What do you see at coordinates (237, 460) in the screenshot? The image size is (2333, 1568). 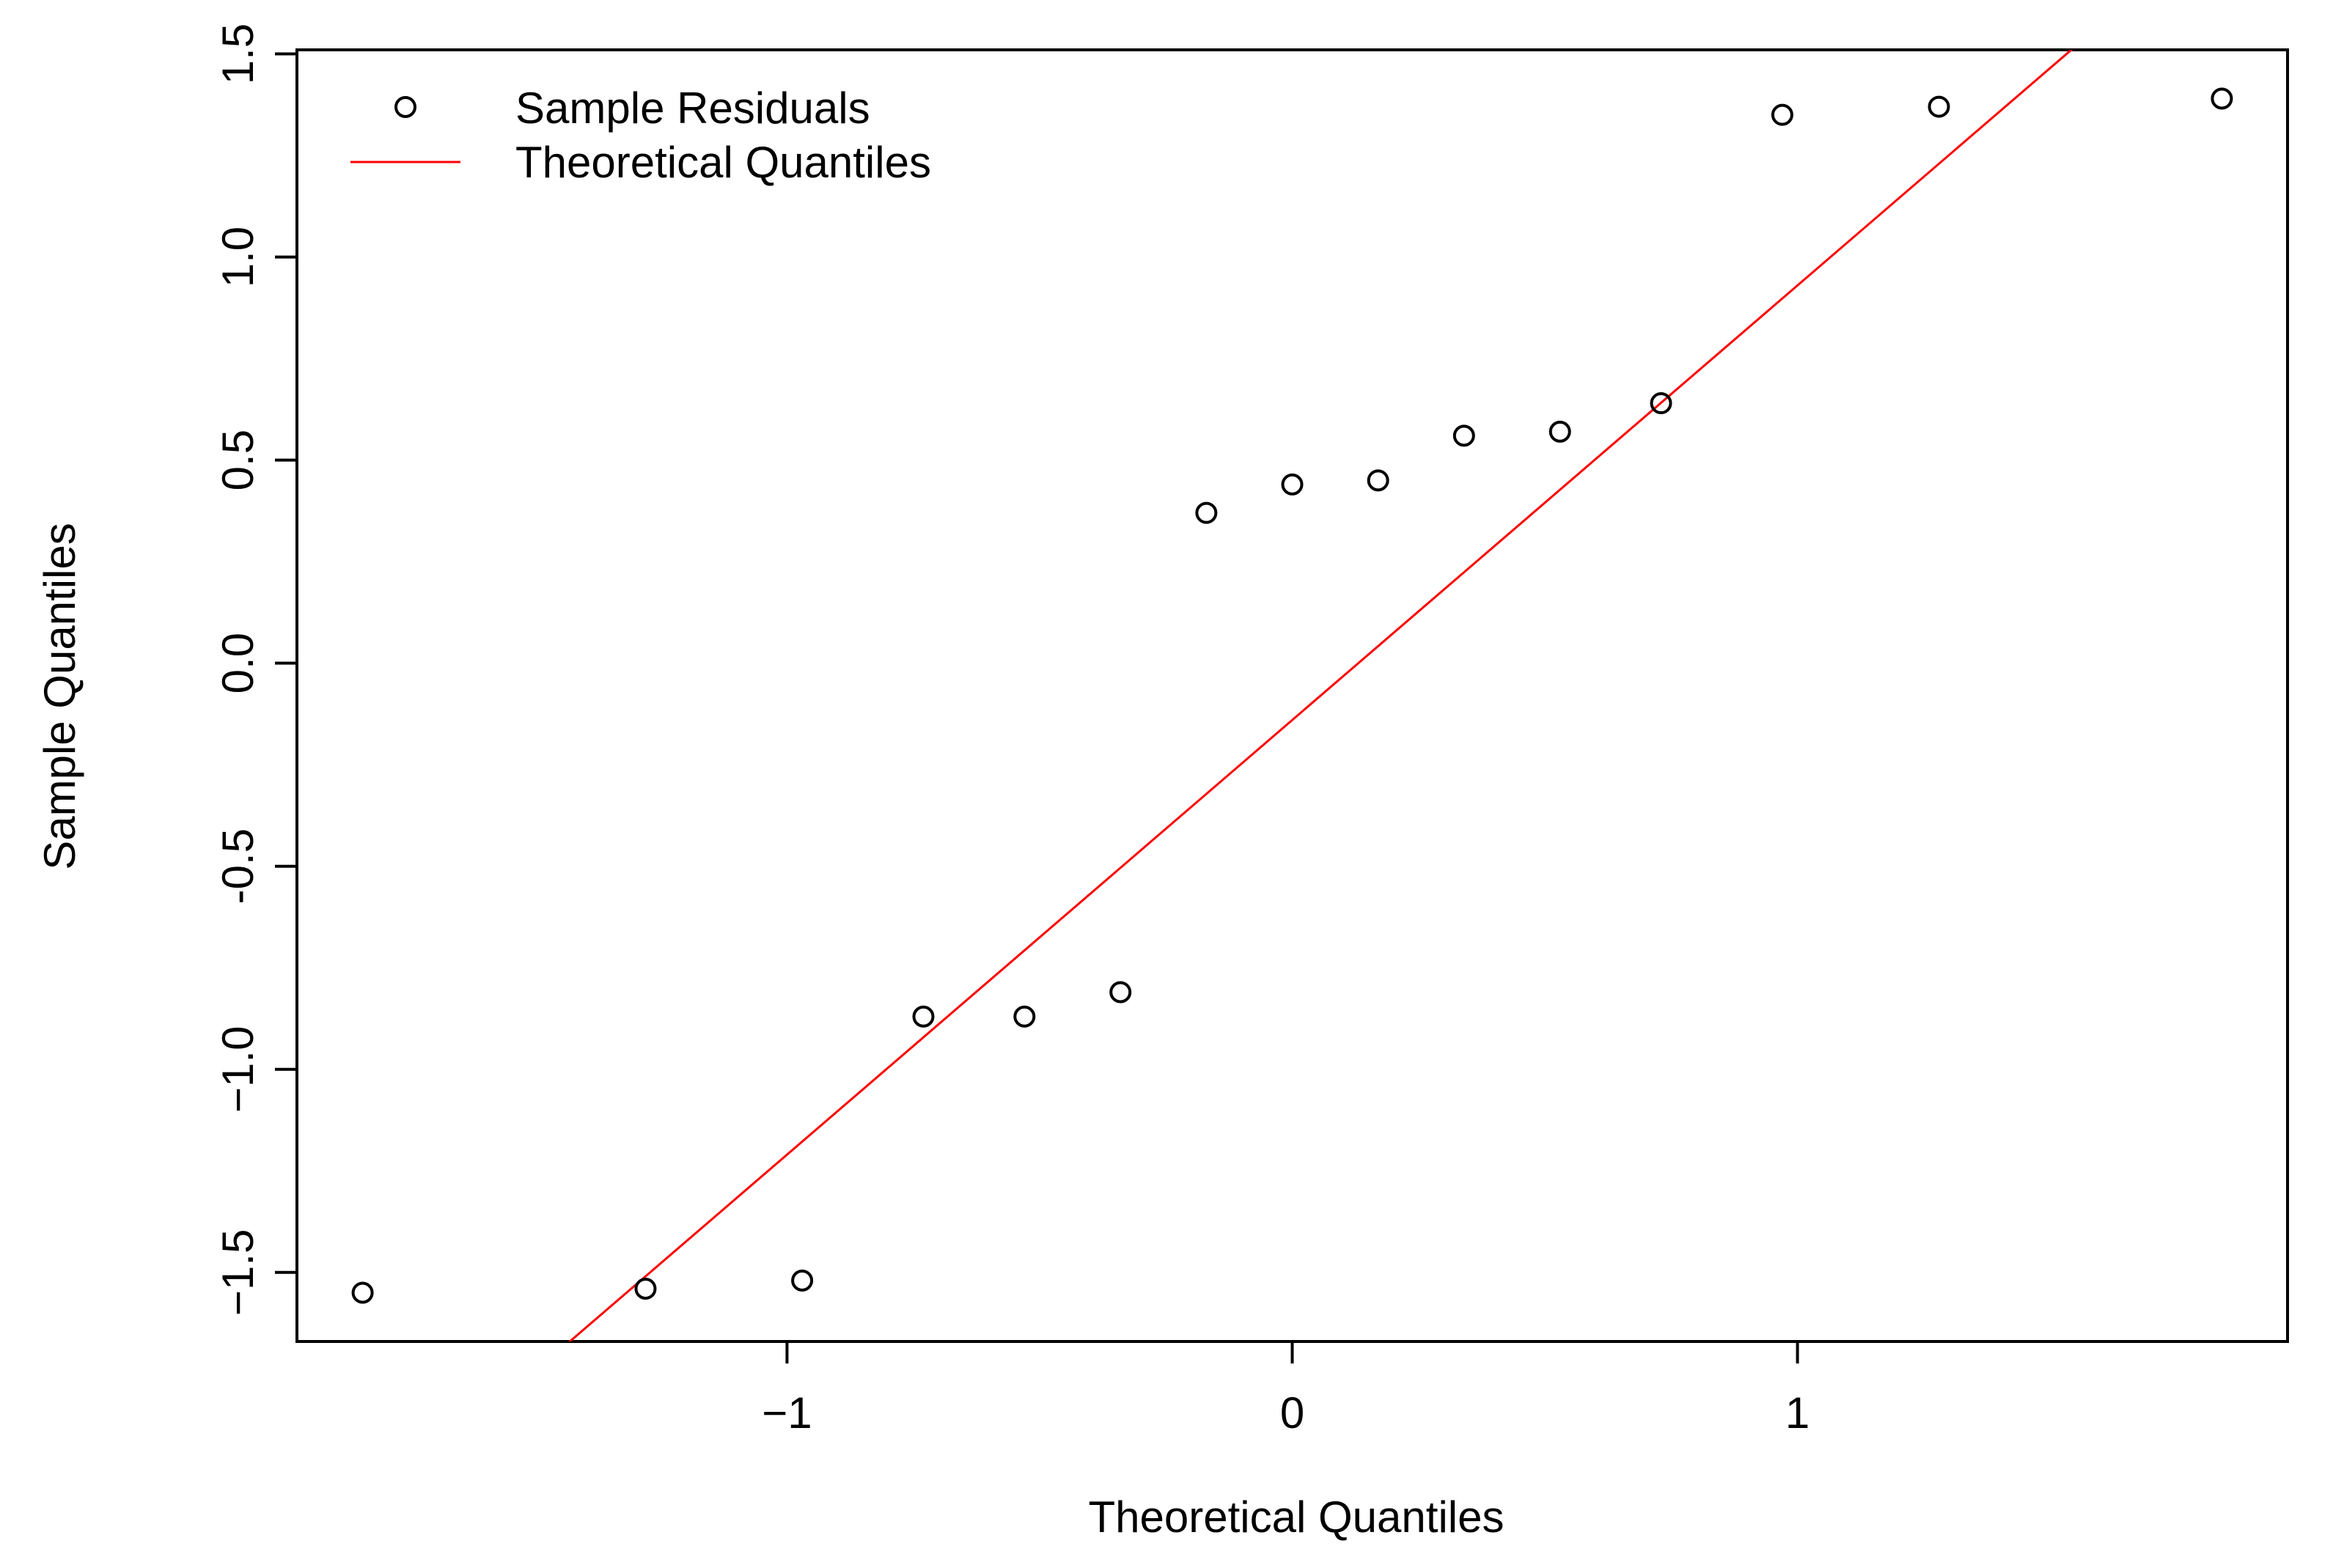 I see `y-tick-label: 0.5` at bounding box center [237, 460].